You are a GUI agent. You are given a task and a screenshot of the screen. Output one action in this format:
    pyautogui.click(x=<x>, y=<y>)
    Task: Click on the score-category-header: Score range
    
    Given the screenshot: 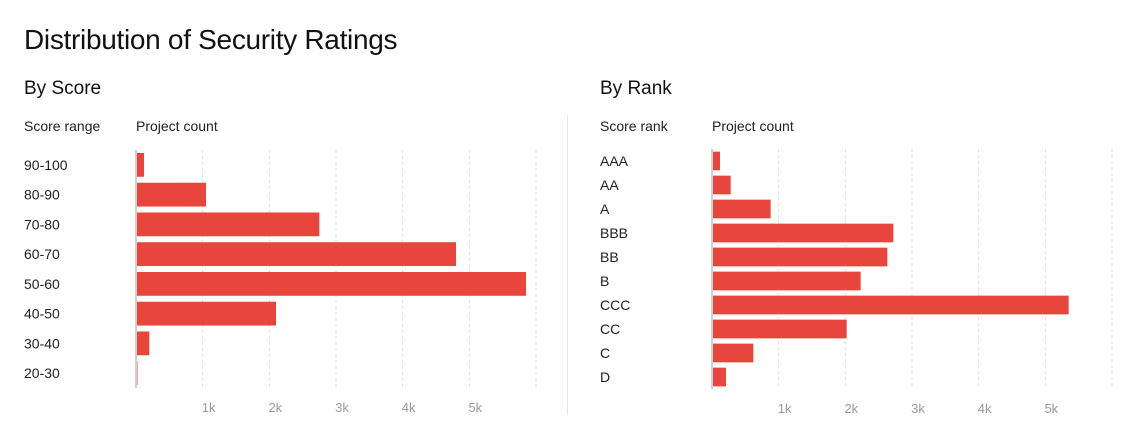 What is the action you would take?
    pyautogui.click(x=62, y=126)
    